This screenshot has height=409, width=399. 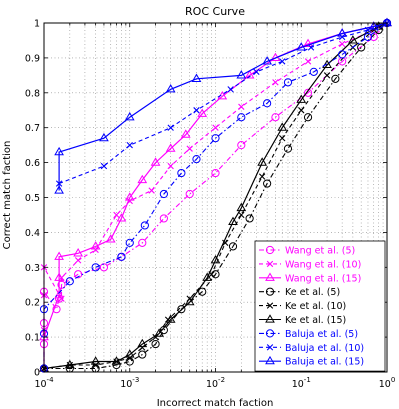 I want to click on legend-item: Baluja et al. (5), so click(x=308, y=334).